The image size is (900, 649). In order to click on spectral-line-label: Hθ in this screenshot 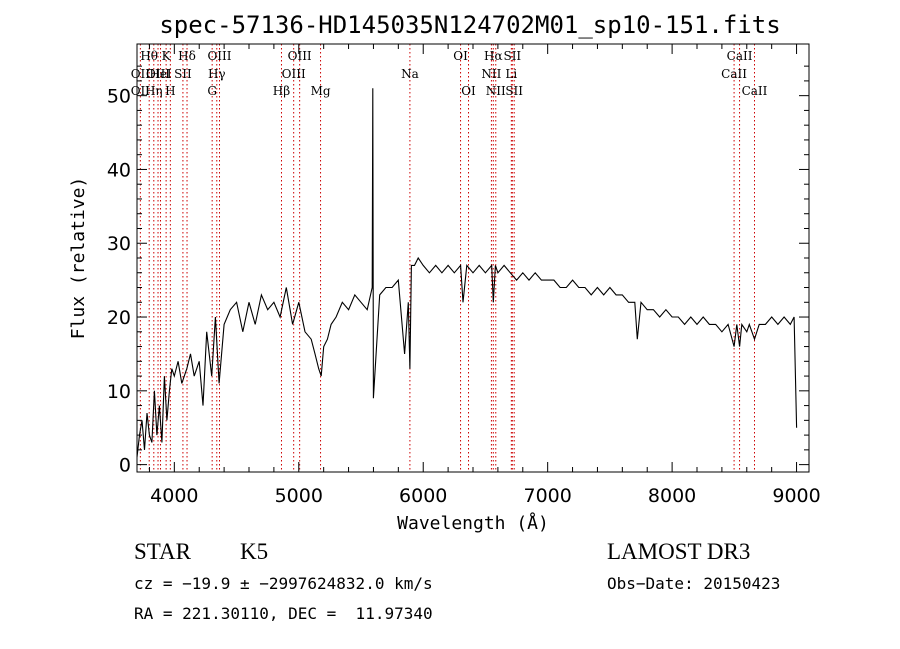, I will do `click(149, 56)`.